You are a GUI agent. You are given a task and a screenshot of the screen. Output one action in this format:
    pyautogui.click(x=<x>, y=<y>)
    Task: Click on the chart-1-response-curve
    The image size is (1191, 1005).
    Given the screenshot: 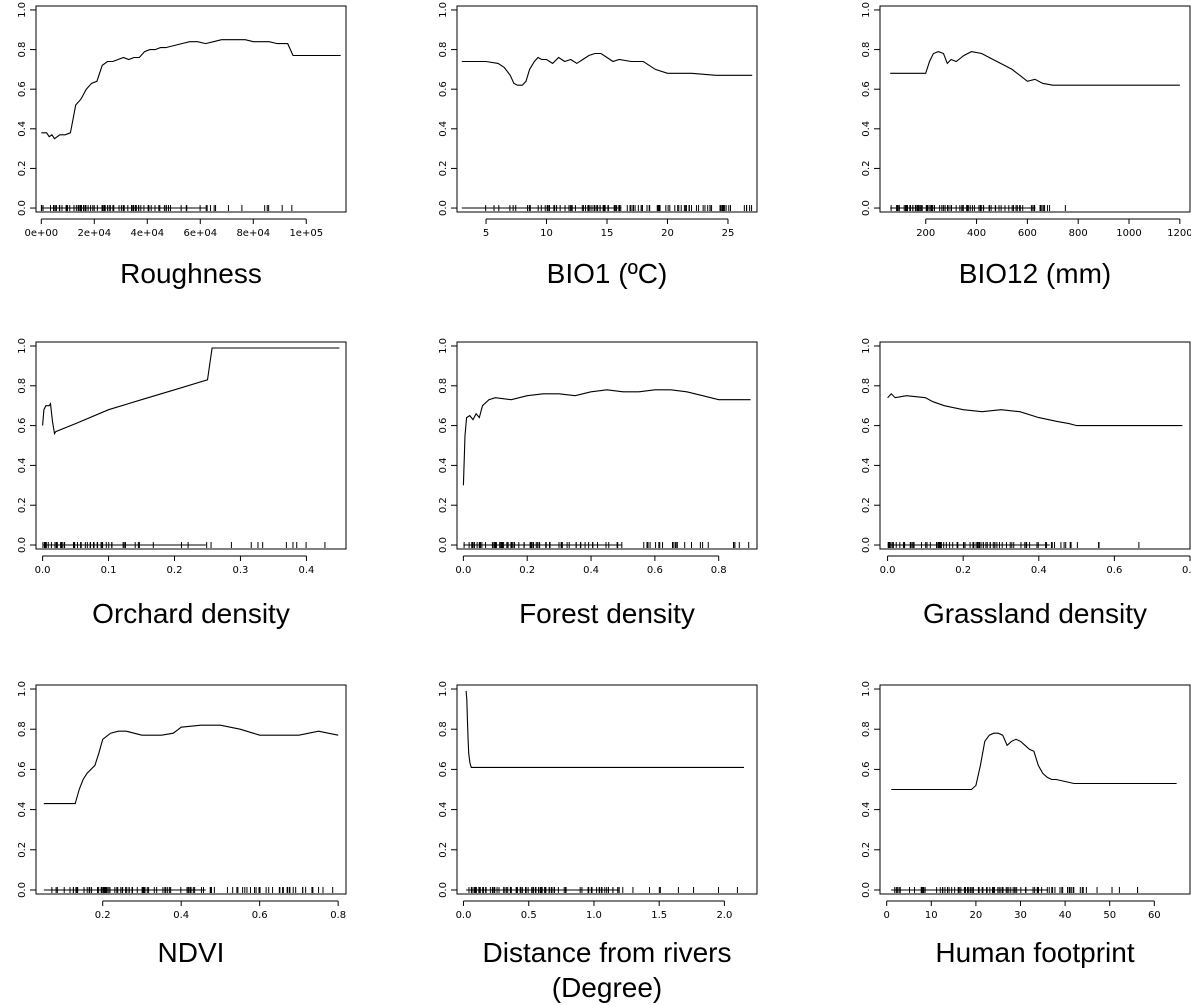 What is the action you would take?
    pyautogui.click(x=191, y=89)
    